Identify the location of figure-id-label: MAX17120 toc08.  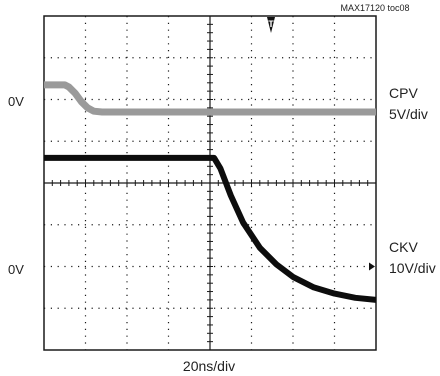
(374, 8).